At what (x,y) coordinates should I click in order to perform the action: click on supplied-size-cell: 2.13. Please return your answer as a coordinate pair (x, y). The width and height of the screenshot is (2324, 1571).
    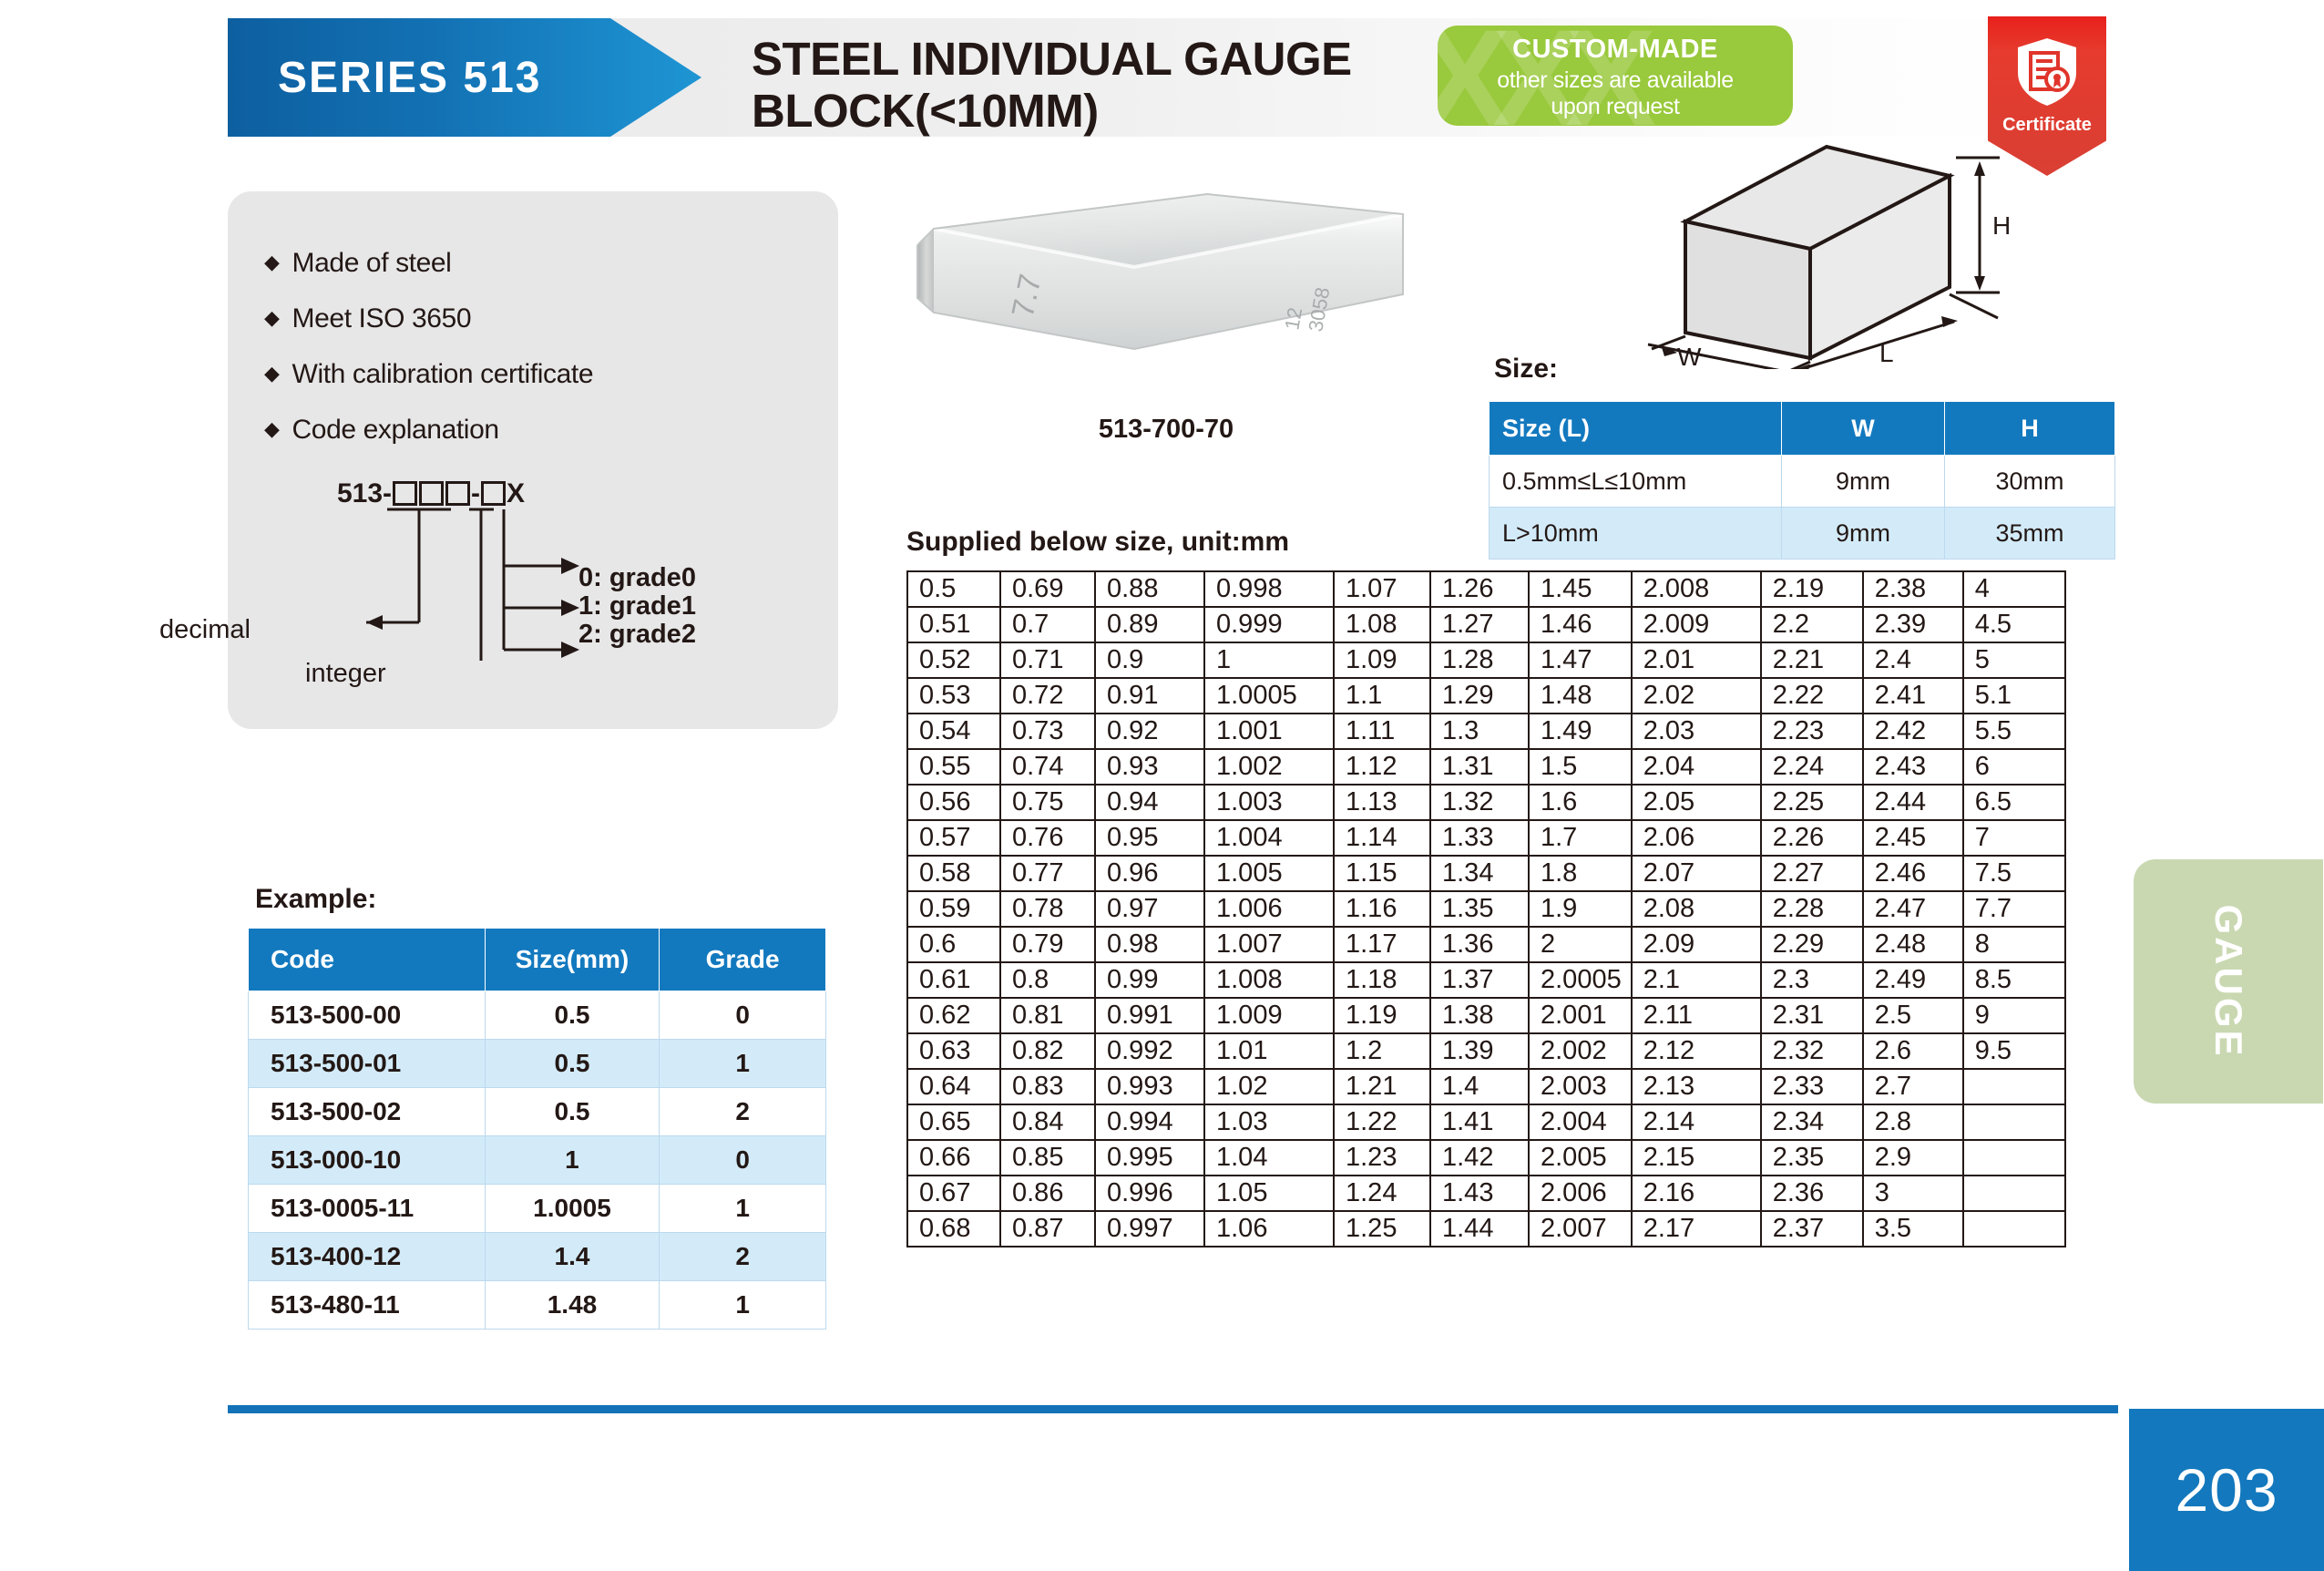
    Looking at the image, I should click on (1696, 1086).